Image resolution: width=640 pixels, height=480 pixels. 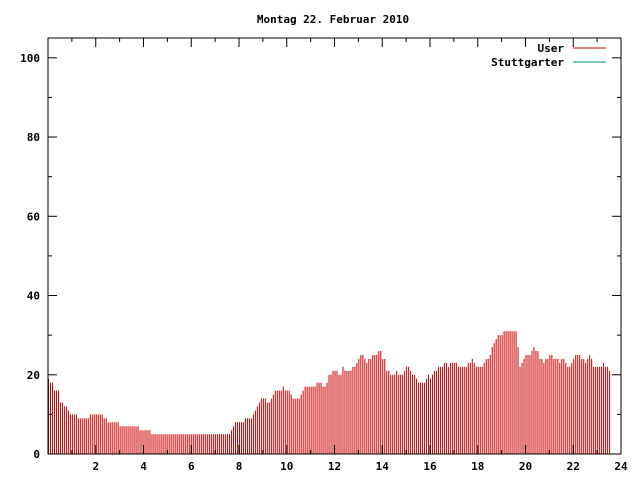 I want to click on x-tick-label-6: 14, so click(x=383, y=466).